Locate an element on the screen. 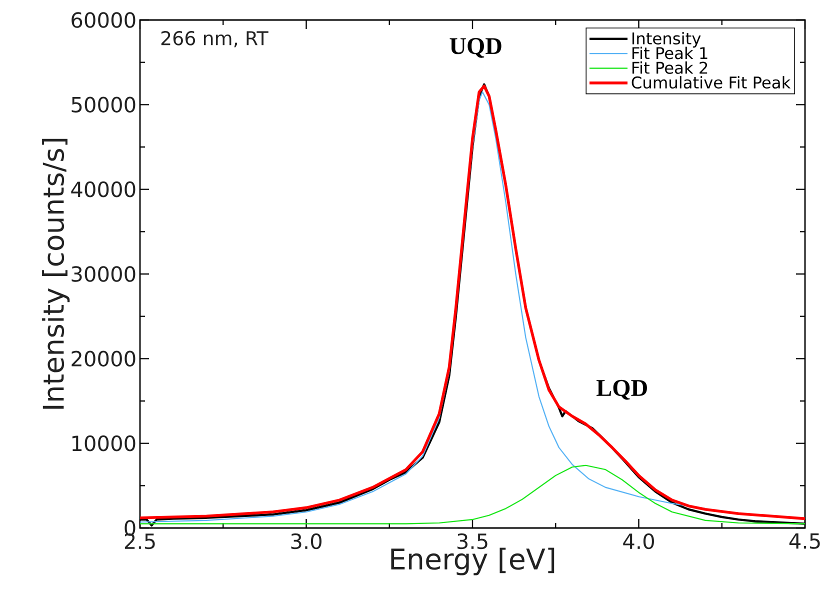  annotation: LQD is located at coordinates (621, 390).